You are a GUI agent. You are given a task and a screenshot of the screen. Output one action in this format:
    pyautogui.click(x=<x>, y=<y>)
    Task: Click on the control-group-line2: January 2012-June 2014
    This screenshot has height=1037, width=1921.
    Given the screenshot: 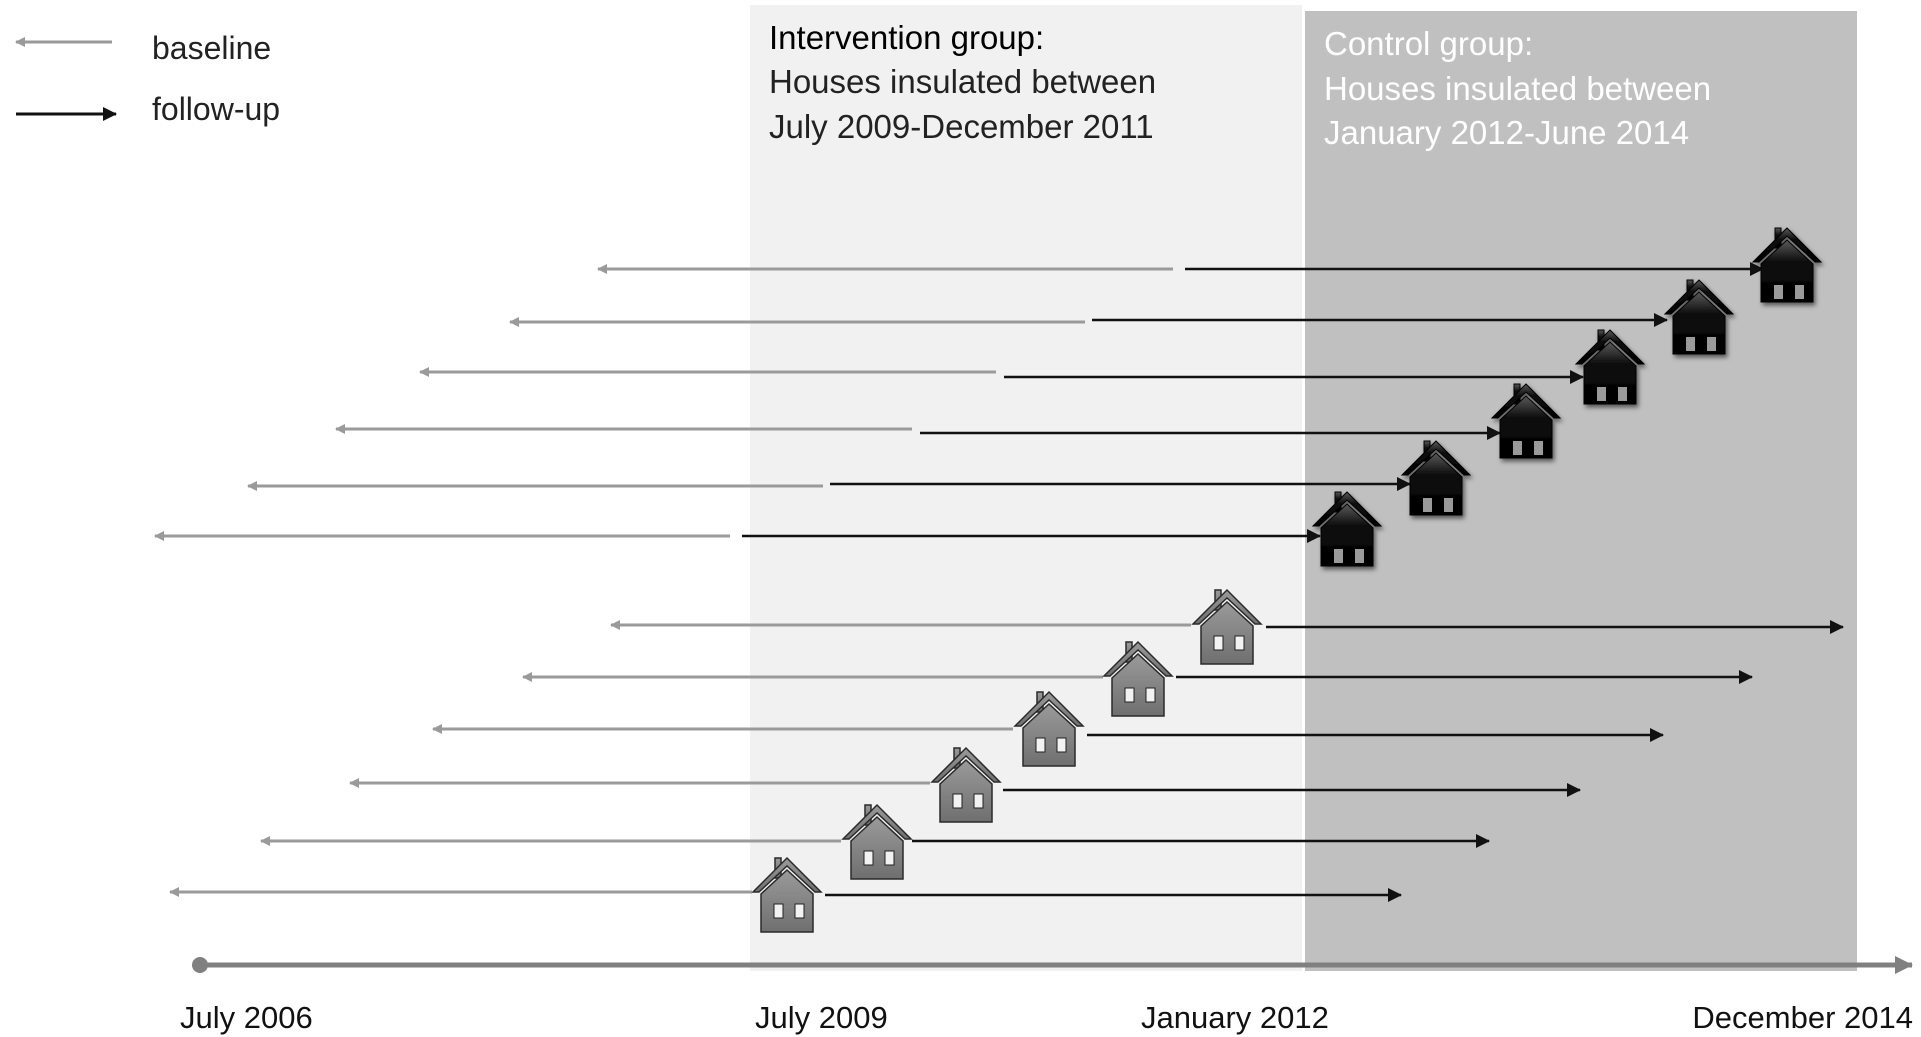 What is the action you would take?
    pyautogui.click(x=1506, y=132)
    